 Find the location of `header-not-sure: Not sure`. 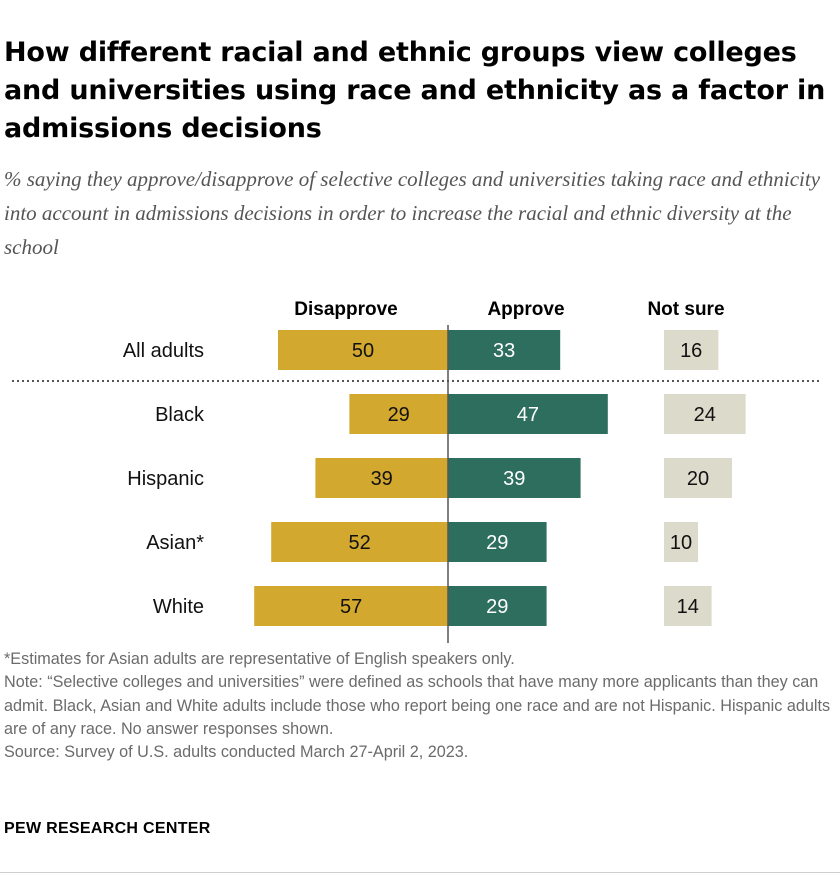

header-not-sure: Not sure is located at coordinates (685, 309).